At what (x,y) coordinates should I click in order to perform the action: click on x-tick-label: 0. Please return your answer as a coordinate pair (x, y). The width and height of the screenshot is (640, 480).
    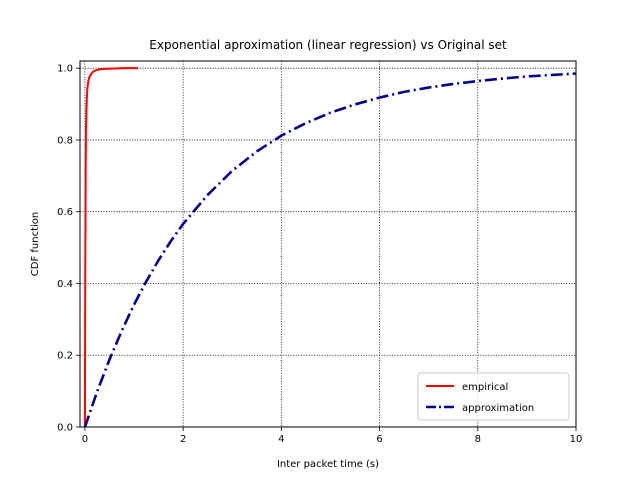
    Looking at the image, I should click on (85, 439).